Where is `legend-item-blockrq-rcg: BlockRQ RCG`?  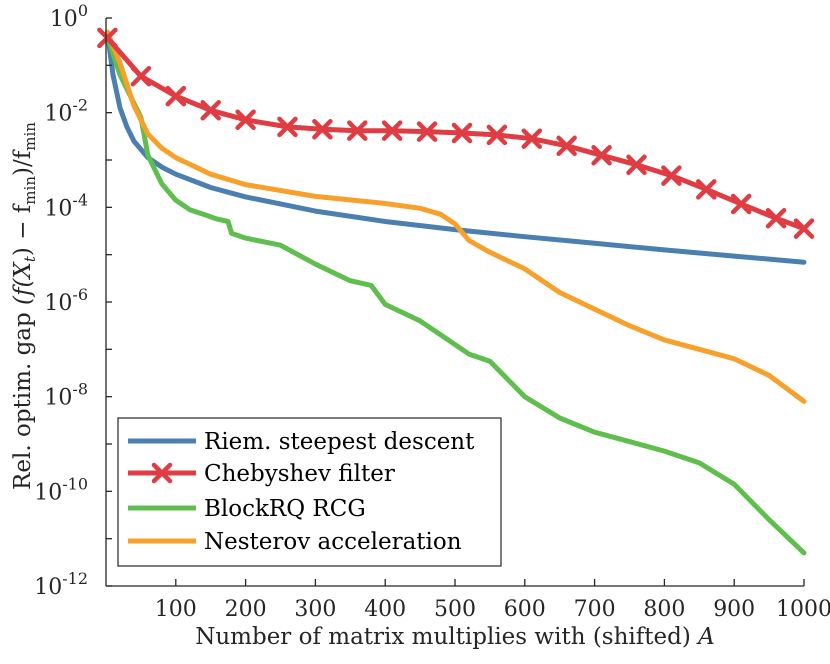 legend-item-blockrq-rcg: BlockRQ RCG is located at coordinates (247, 509).